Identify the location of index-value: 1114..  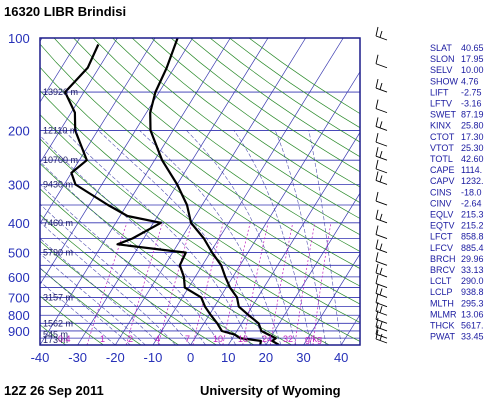
(471, 170).